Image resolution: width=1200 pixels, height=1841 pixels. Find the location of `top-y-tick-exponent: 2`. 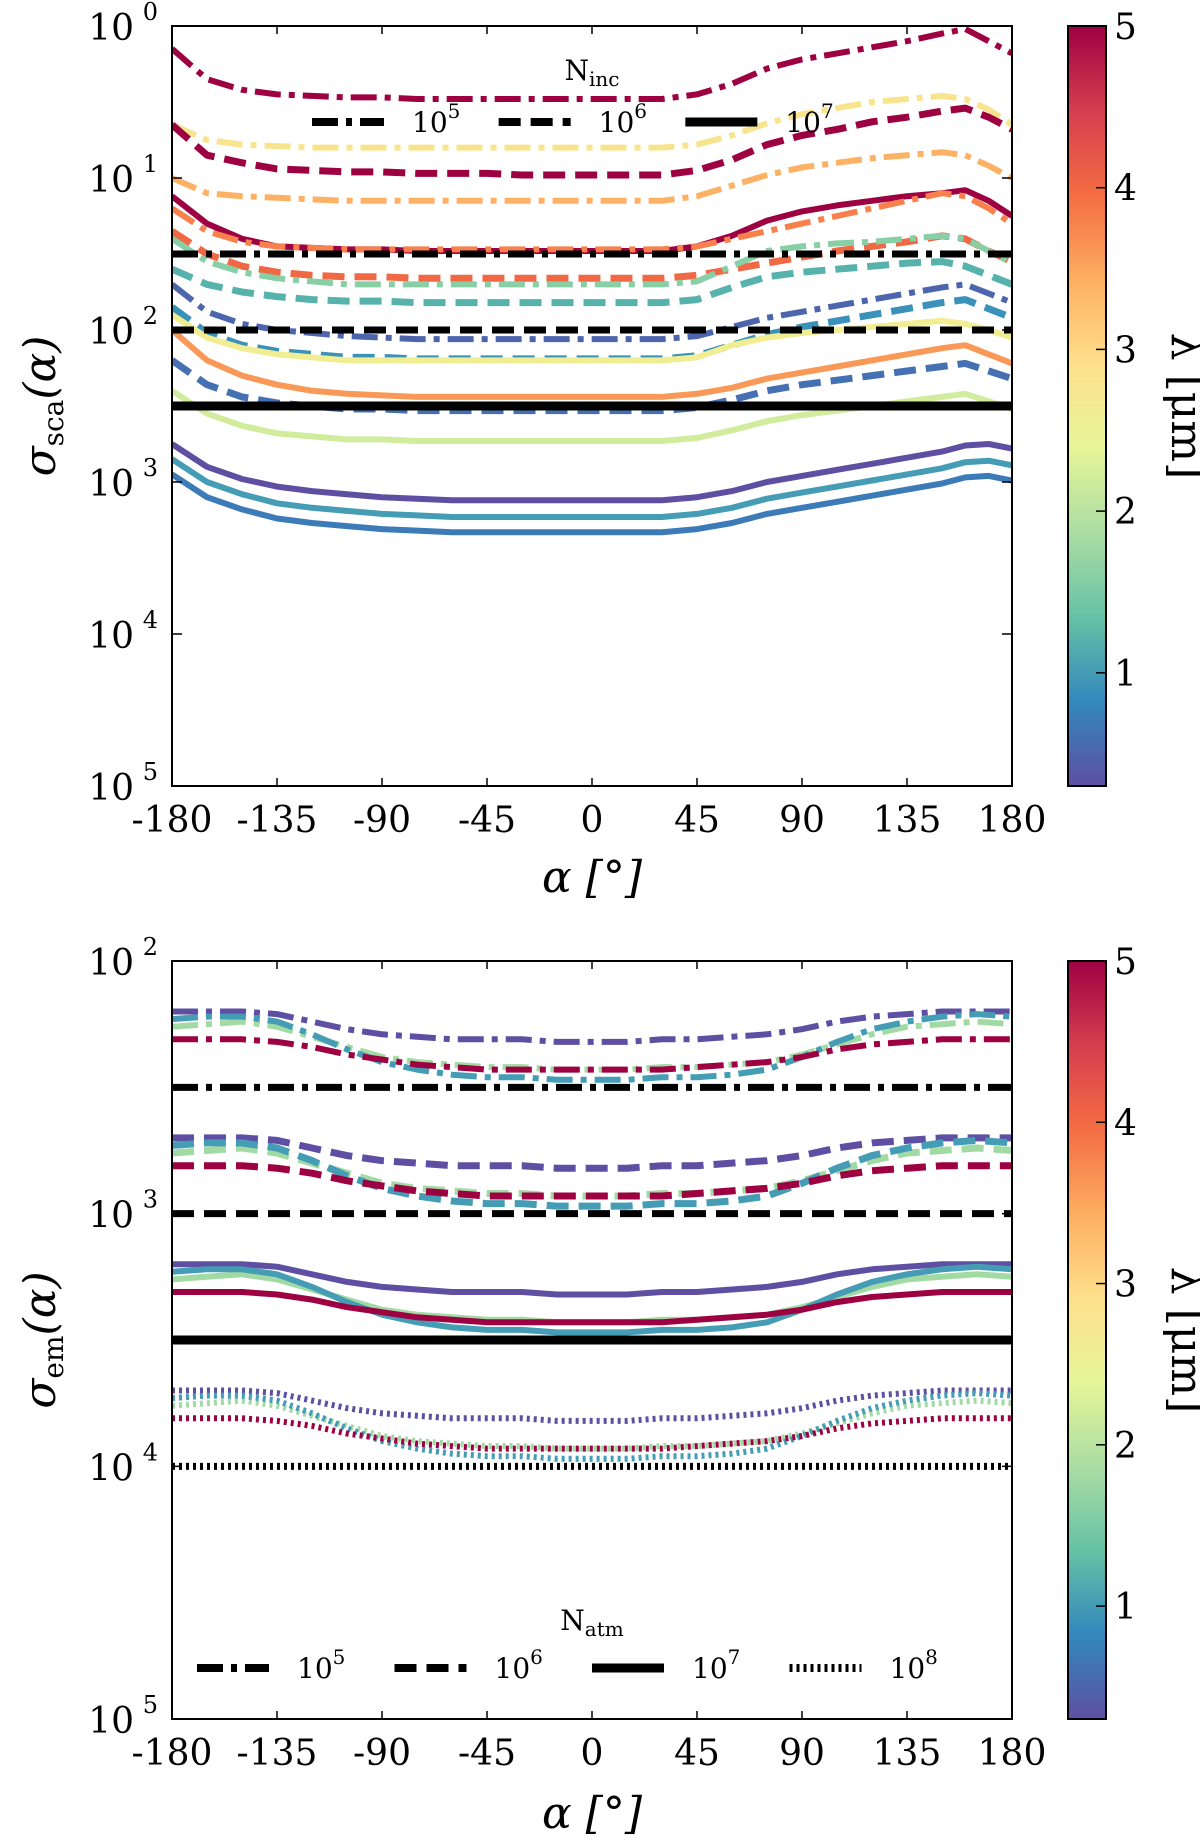

top-y-tick-exponent: 2 is located at coordinates (150, 316).